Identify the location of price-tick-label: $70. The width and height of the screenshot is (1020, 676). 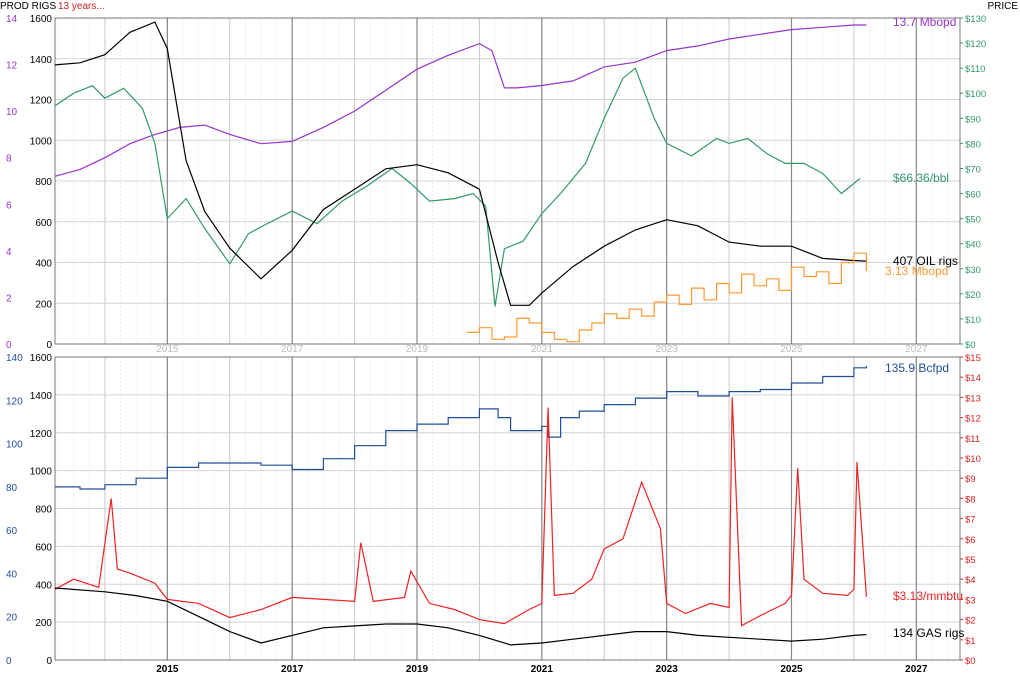
(973, 169).